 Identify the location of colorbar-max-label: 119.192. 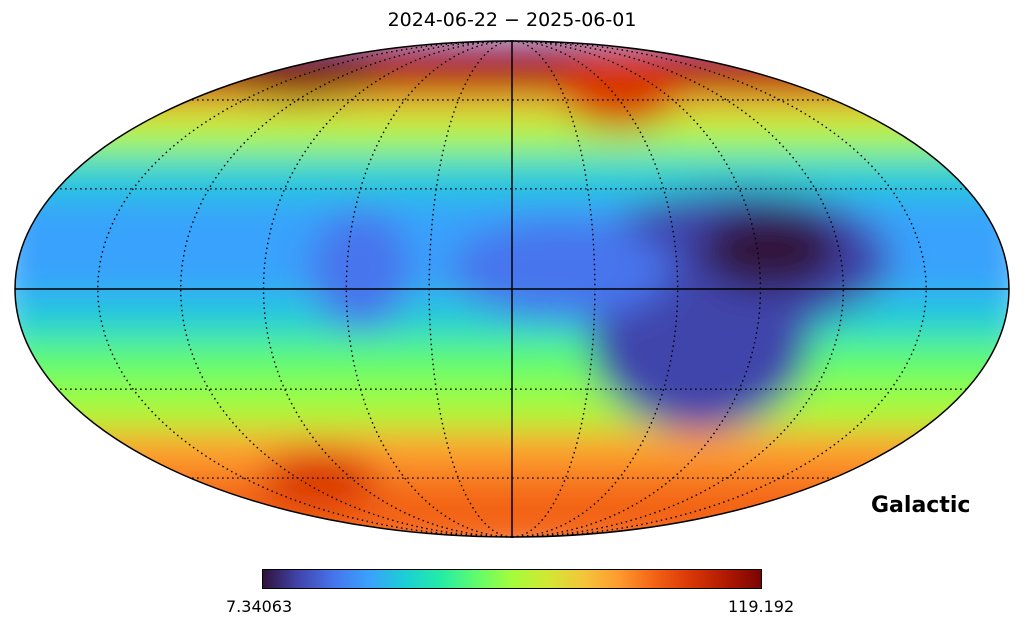
(761, 606).